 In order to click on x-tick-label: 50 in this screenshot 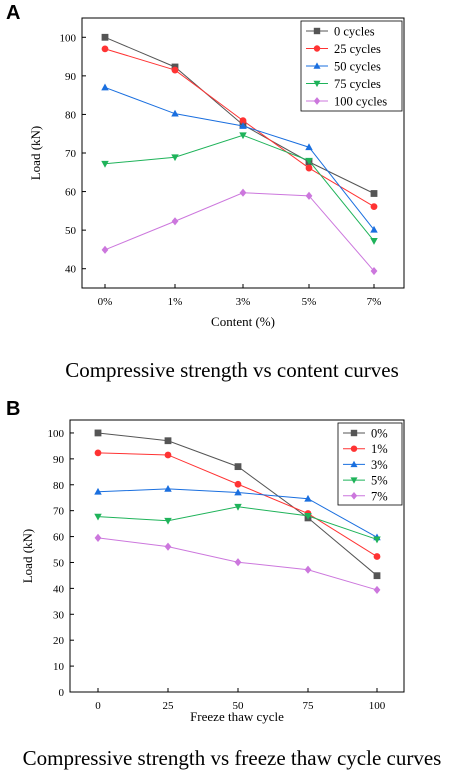, I will do `click(239, 706)`.